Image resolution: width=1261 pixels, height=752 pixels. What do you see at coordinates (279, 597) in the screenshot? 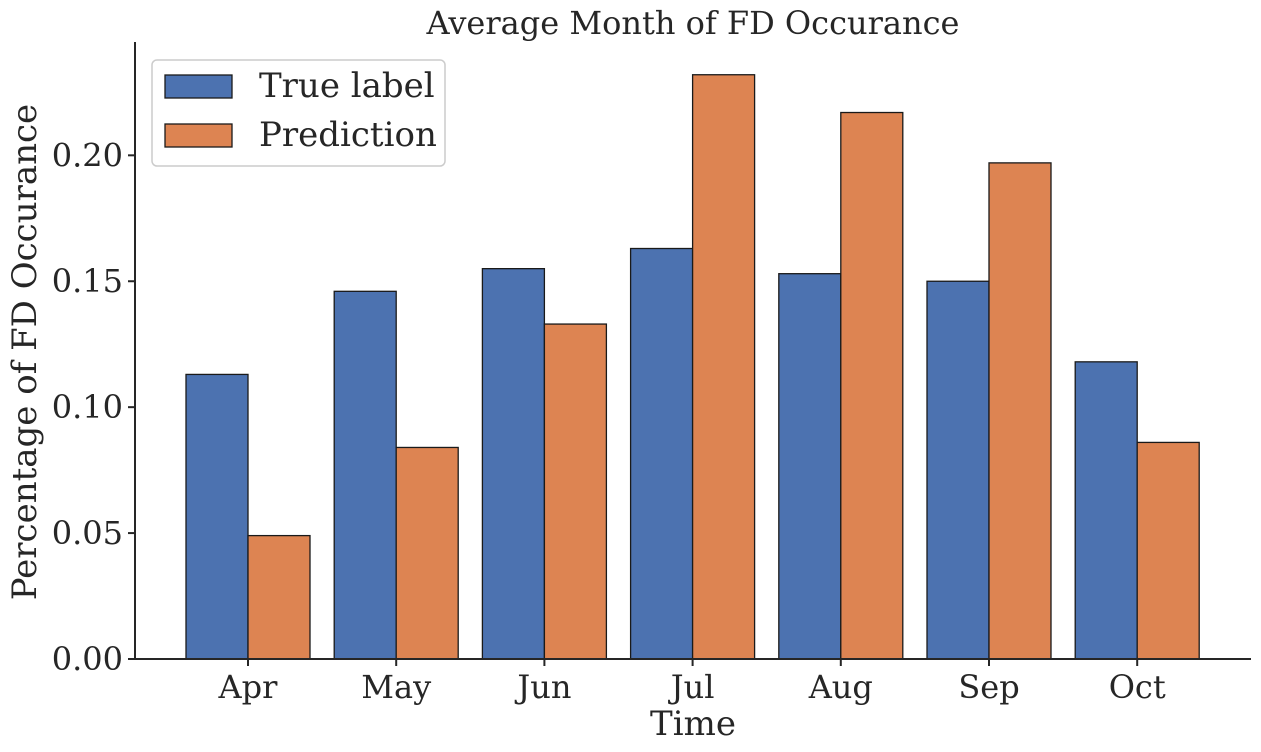
I see `bar-prediction-apr` at bounding box center [279, 597].